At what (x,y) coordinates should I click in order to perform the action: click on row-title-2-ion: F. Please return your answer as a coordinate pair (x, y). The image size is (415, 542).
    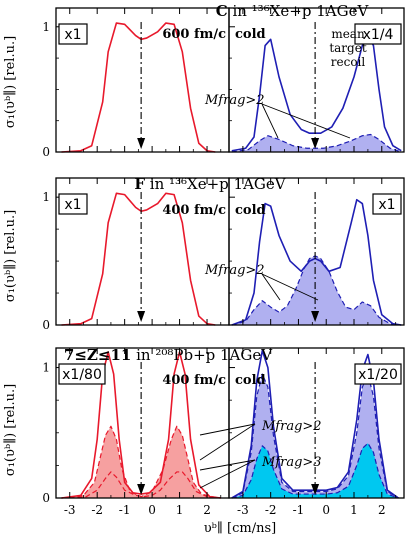
    Looking at the image, I should click on (139, 184).